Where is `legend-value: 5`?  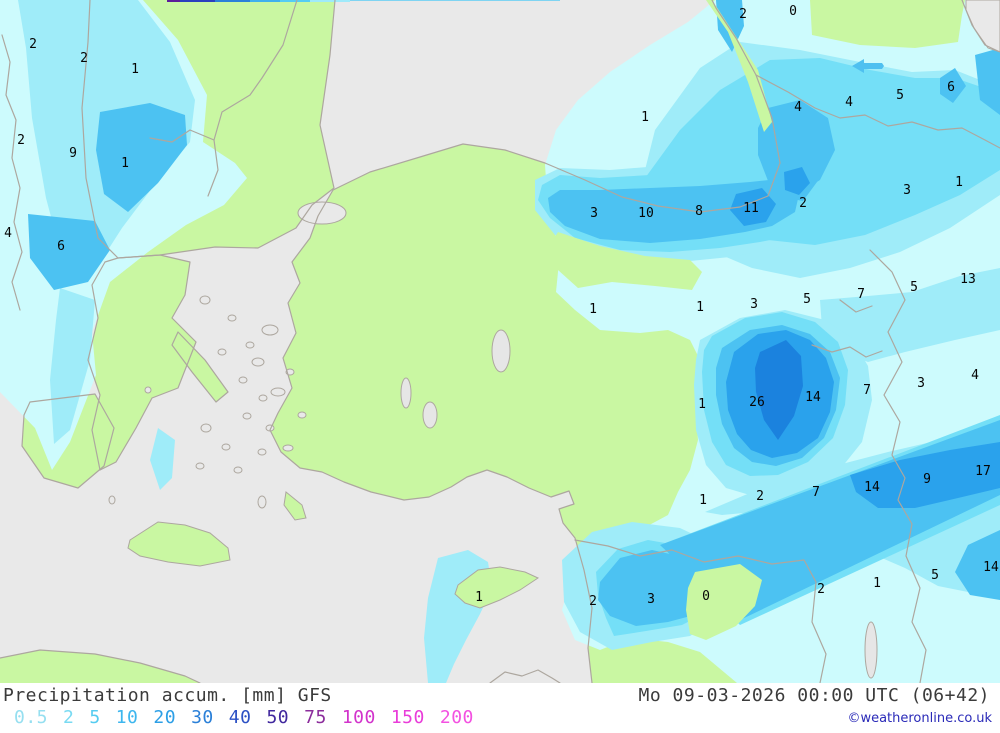
legend-value: 5 is located at coordinates (95, 717).